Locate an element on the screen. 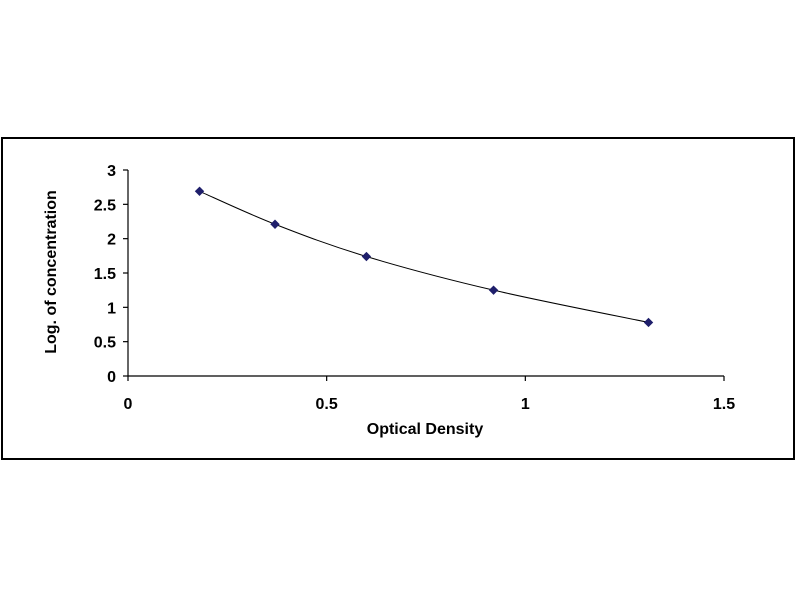 The width and height of the screenshot is (800, 600). y-tick-label: 0.5 is located at coordinates (105, 343).